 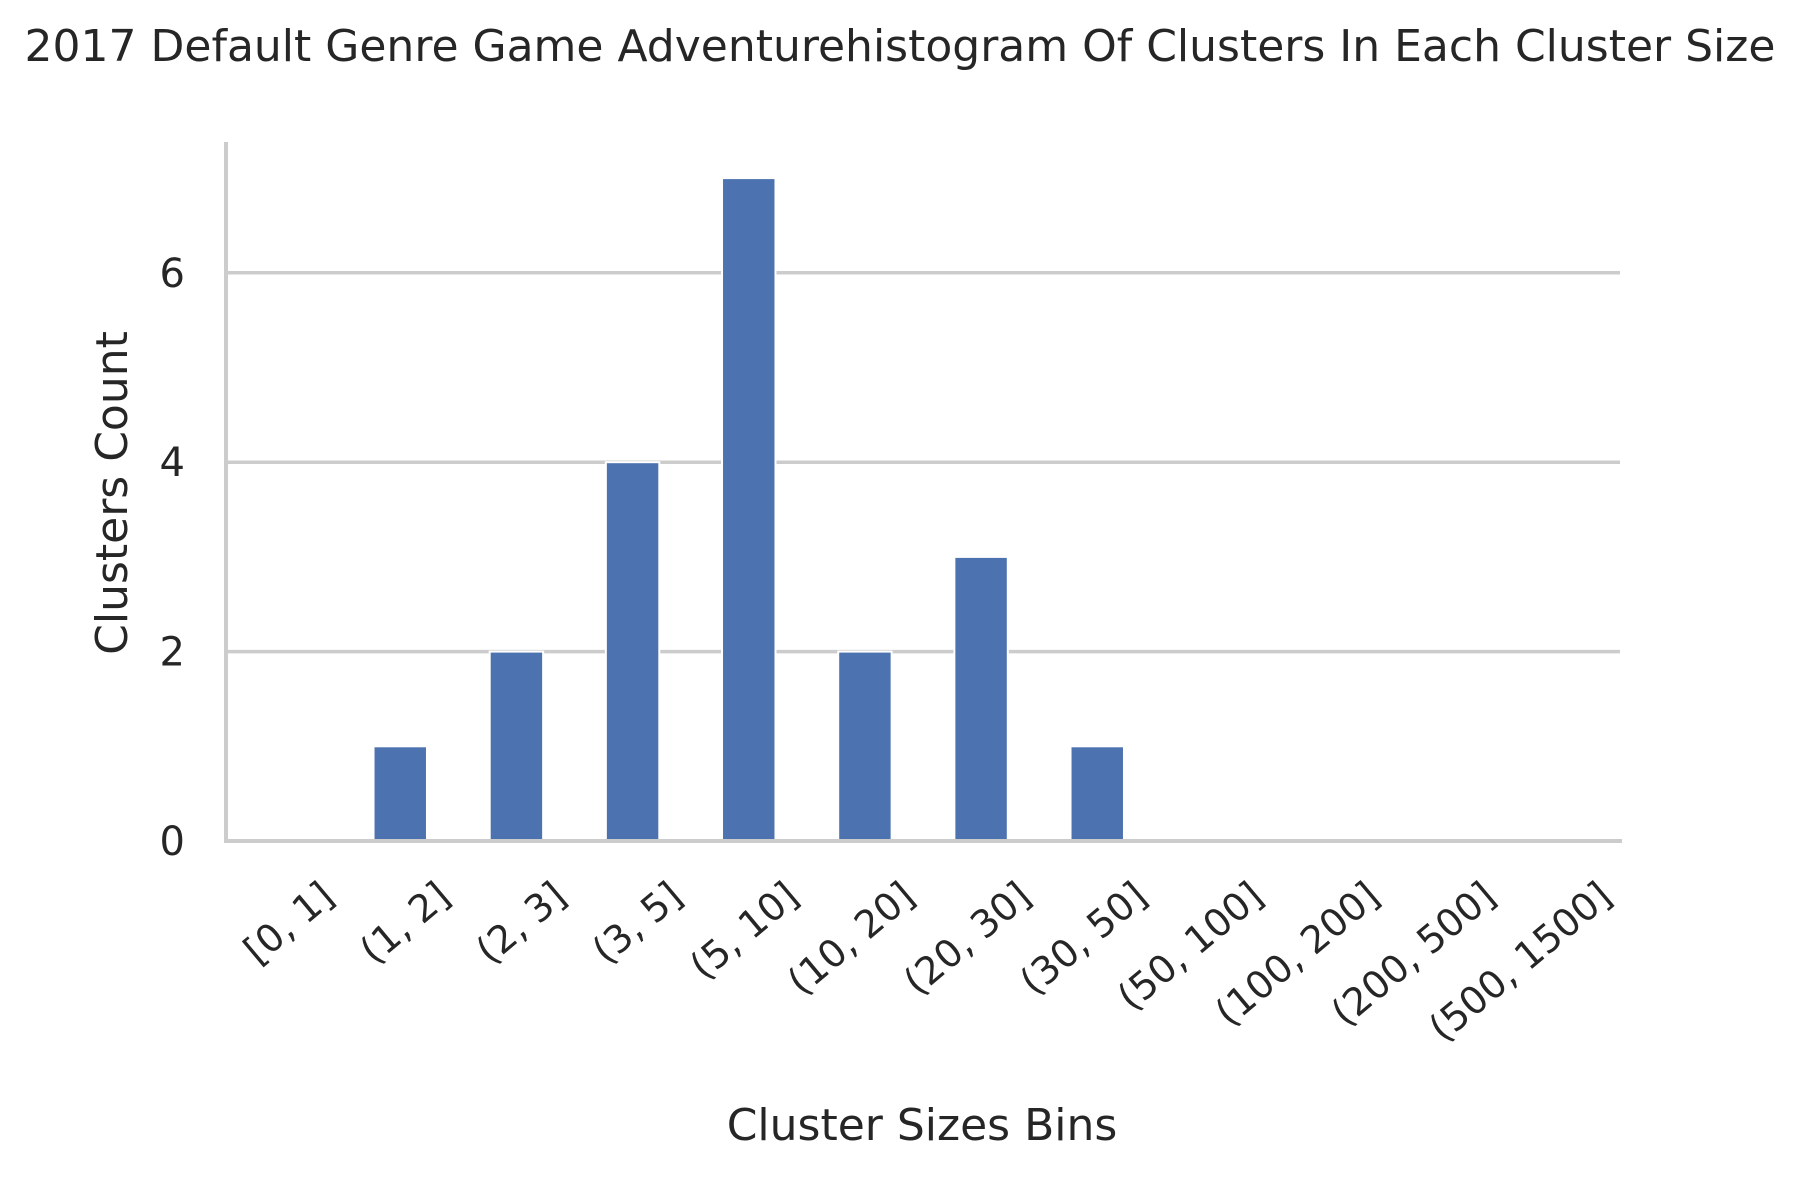 I want to click on x-tick-label: (3, 5], so click(x=637, y=922).